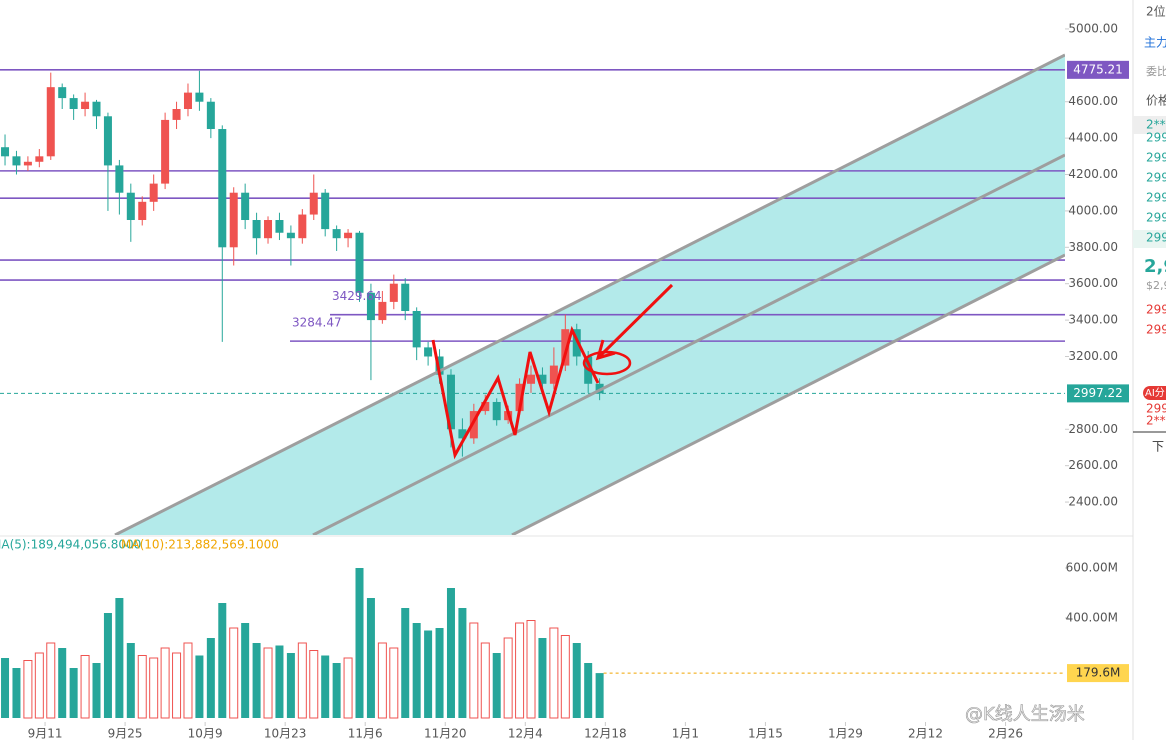  Describe the element at coordinates (1156, 421) in the screenshot. I see `side-text: 2**` at that location.